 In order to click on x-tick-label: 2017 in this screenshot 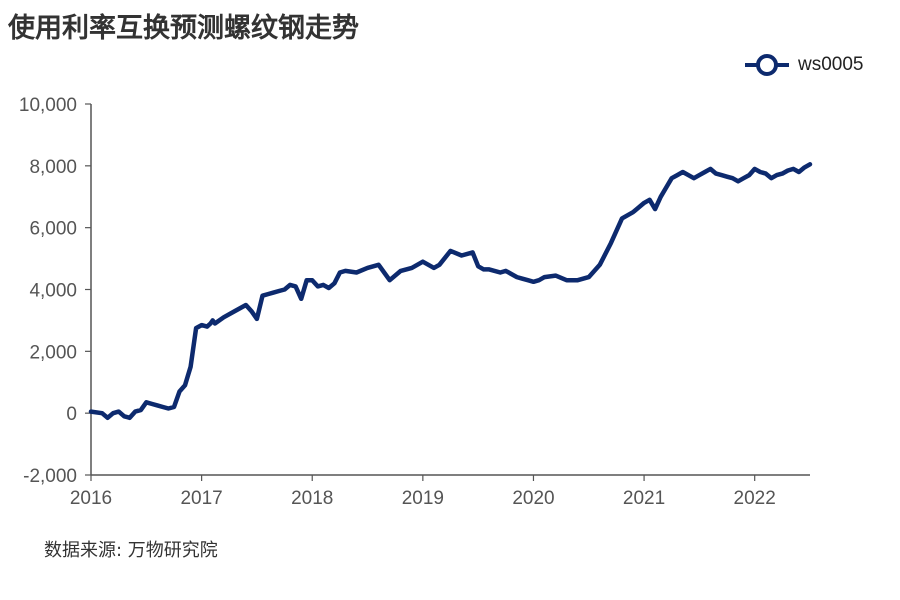, I will do `click(201, 498)`.